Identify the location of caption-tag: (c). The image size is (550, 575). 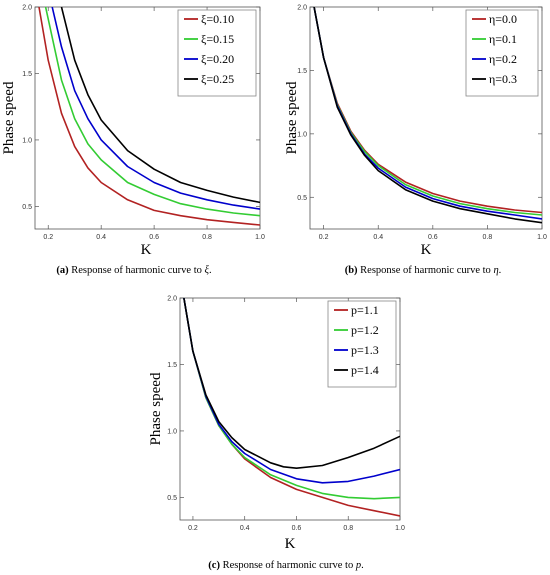
(214, 565).